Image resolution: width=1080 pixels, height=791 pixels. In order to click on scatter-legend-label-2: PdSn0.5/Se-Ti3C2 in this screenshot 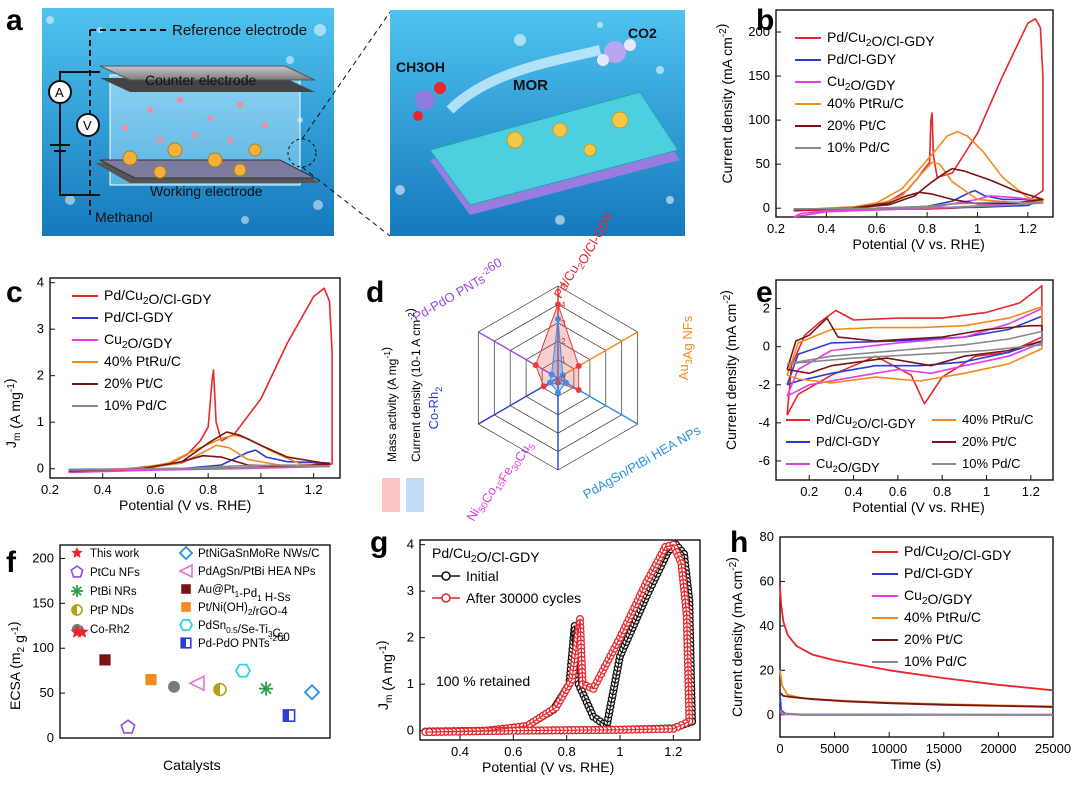, I will do `click(242, 631)`.